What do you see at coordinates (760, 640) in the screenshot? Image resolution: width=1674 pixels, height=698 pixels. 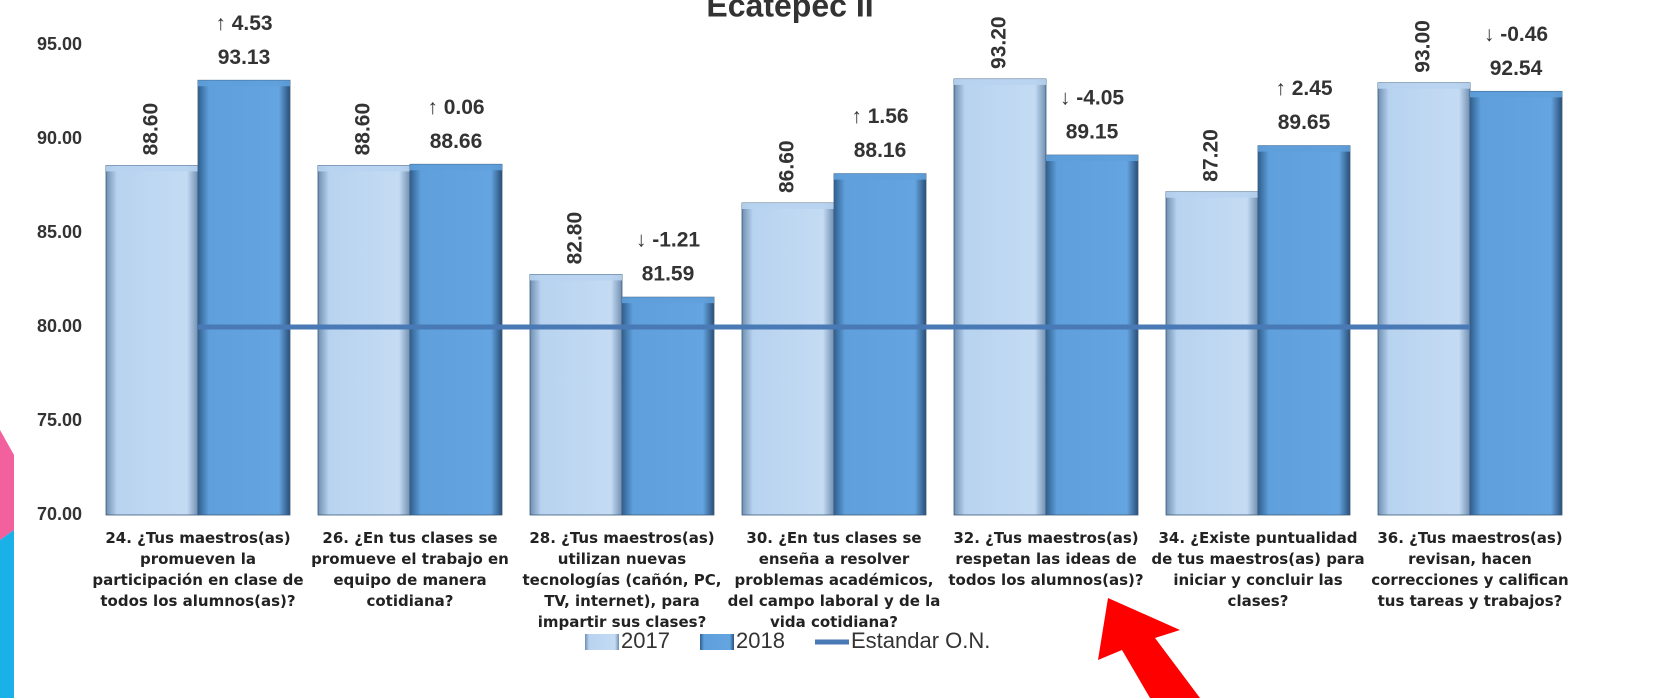 I see `legend-label: 2018` at bounding box center [760, 640].